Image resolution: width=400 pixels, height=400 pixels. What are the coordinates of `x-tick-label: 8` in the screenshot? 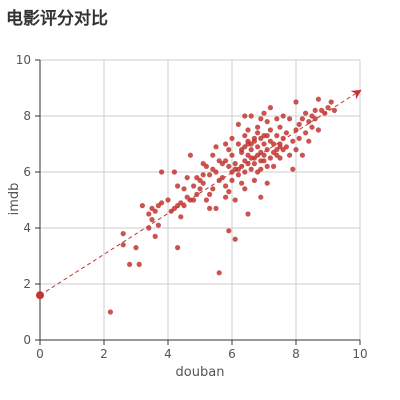 It's located at (296, 354).